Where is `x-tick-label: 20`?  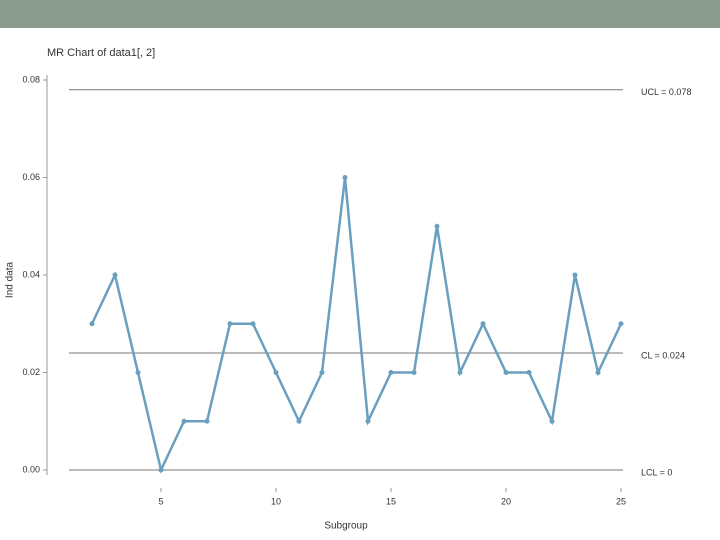
x-tick-label: 20 is located at coordinates (506, 501).